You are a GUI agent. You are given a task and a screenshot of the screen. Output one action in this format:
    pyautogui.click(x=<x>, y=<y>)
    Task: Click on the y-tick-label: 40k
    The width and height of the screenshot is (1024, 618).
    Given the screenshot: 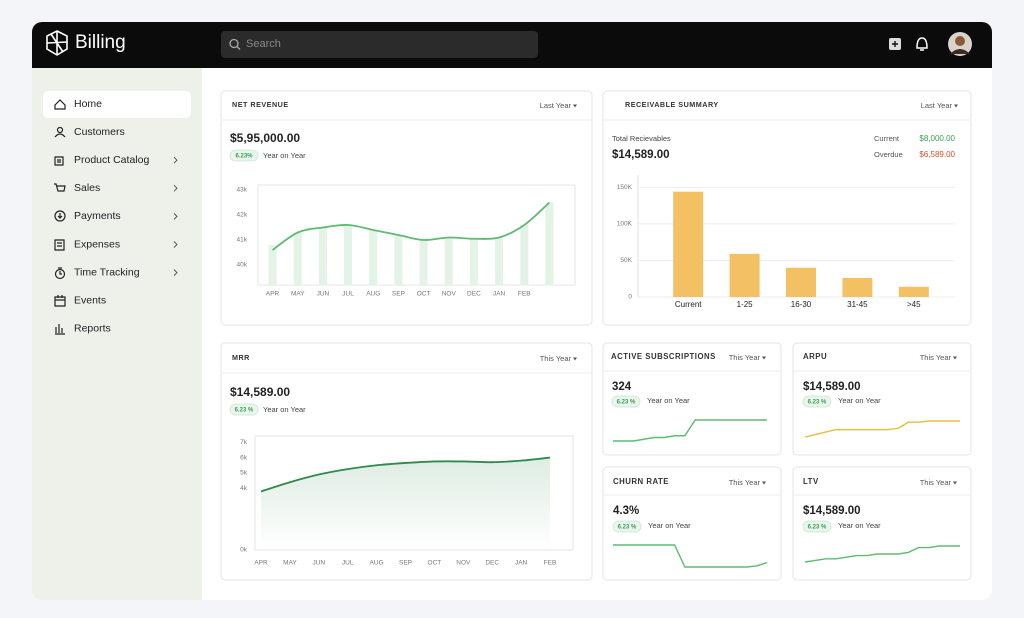 What is the action you would take?
    pyautogui.click(x=242, y=265)
    